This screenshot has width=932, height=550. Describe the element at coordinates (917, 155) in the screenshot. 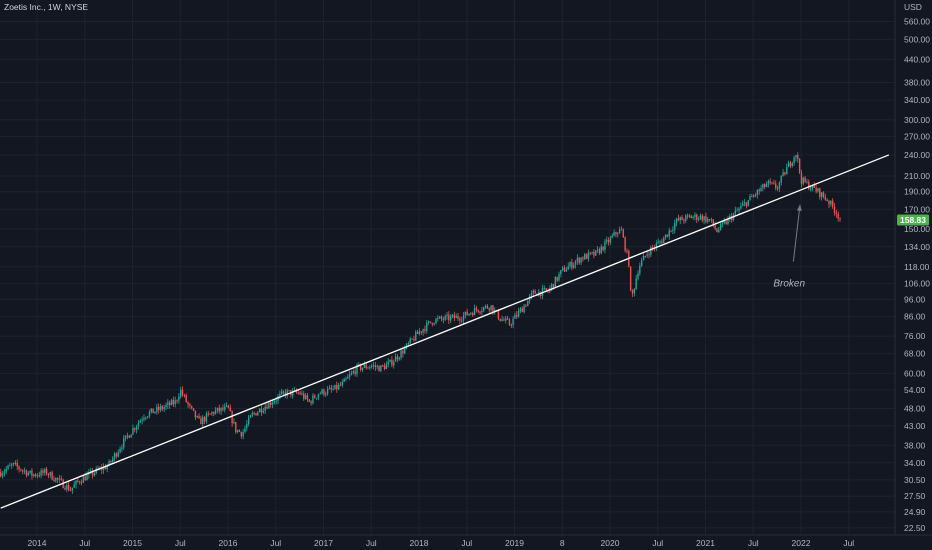

I see `price-tick-label: 240.00` at that location.